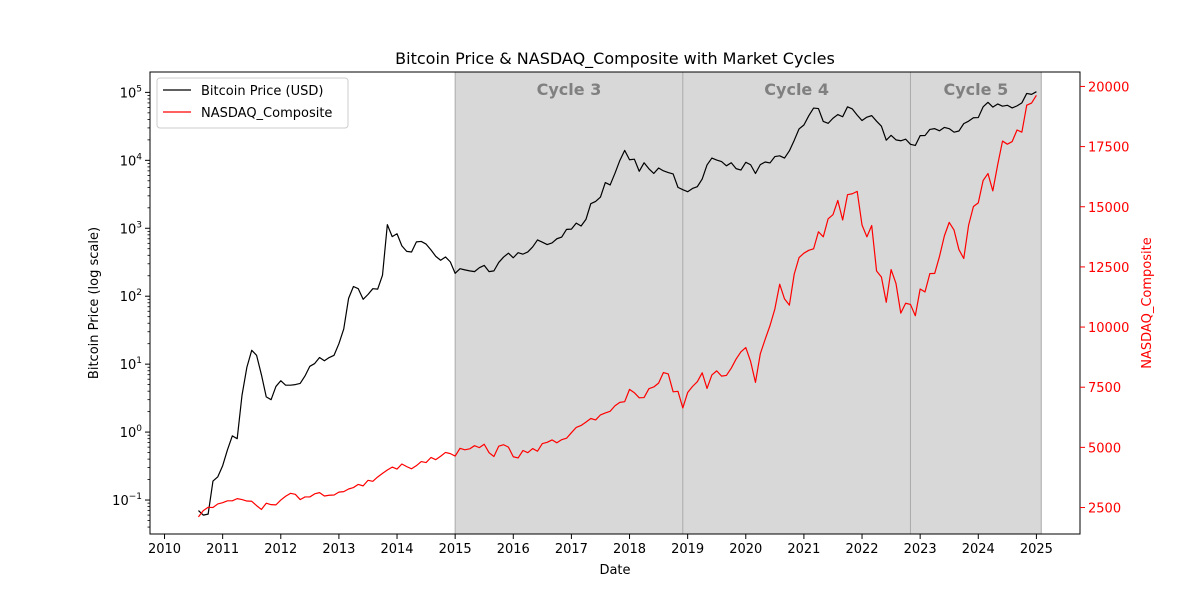 The height and width of the screenshot is (600, 1200). I want to click on x-tick-label: 2013, so click(338, 549).